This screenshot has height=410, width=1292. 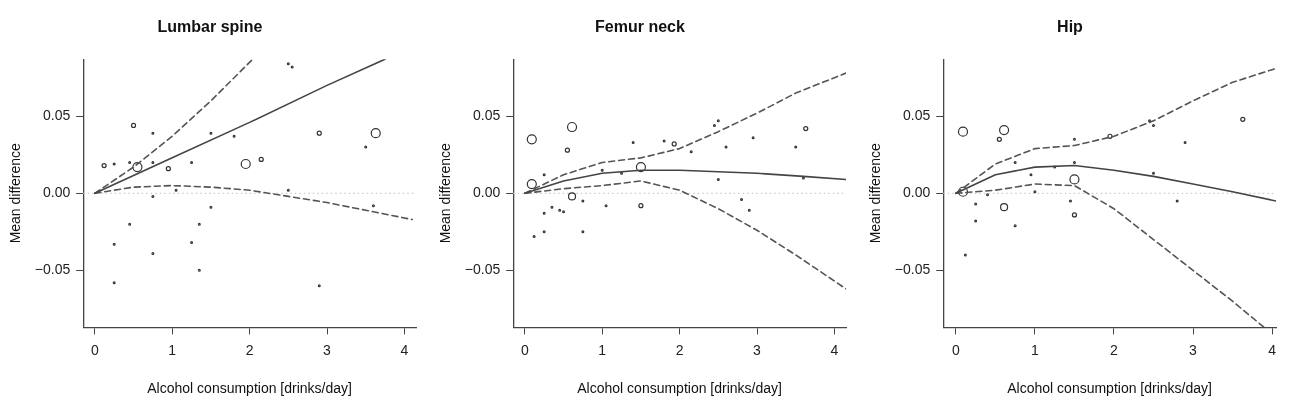 What do you see at coordinates (640, 27) in the screenshot?
I see `chart-title: Femur neck` at bounding box center [640, 27].